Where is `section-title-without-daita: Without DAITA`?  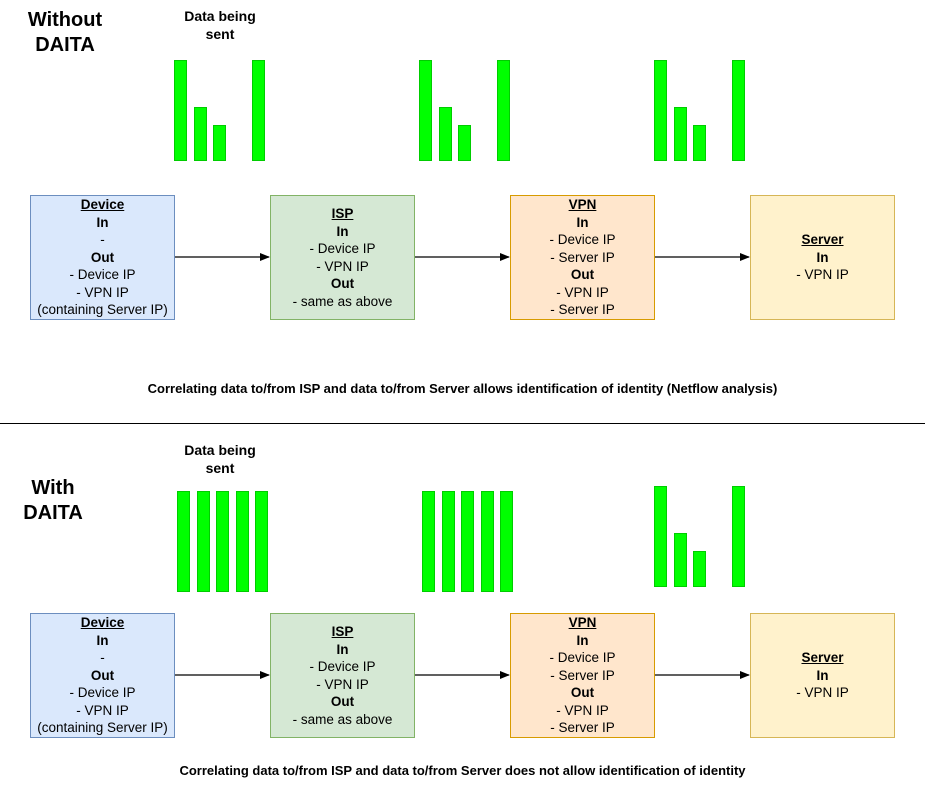 section-title-without-daita: Without DAITA is located at coordinates (65, 32).